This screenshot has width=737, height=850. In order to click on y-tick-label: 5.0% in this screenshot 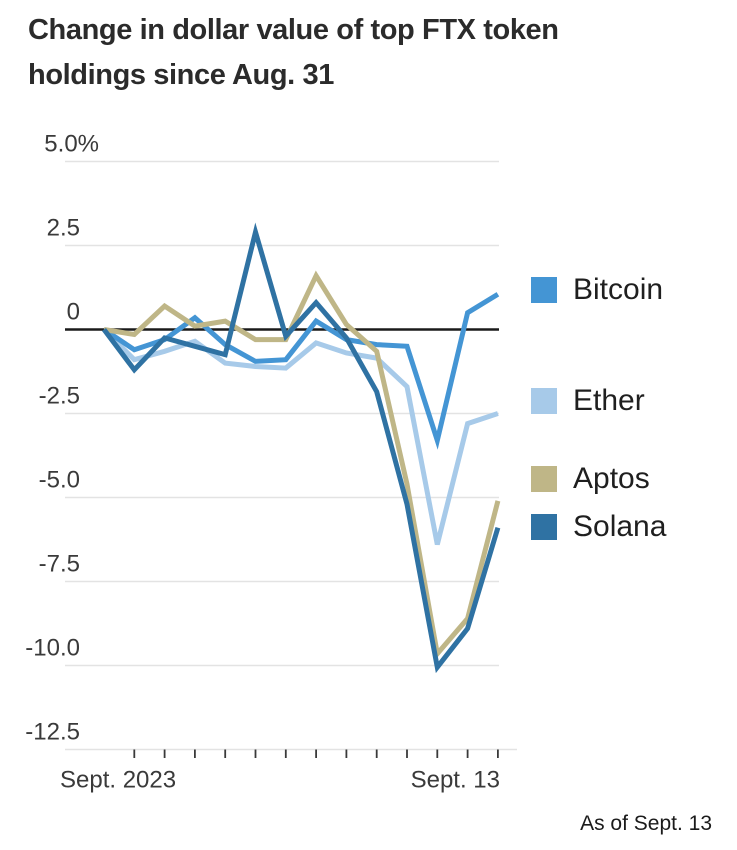, I will do `click(71, 144)`.